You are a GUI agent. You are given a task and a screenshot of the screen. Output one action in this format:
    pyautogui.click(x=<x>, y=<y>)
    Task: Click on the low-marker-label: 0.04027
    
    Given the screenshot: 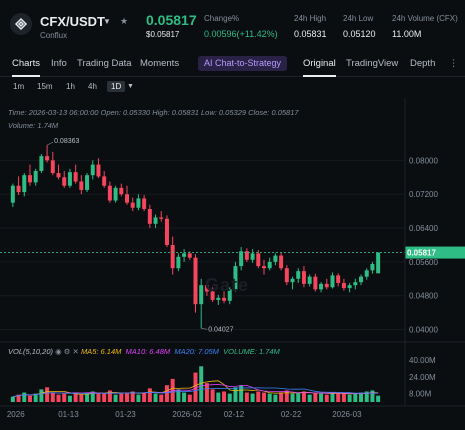 What is the action you would take?
    pyautogui.click(x=220, y=329)
    